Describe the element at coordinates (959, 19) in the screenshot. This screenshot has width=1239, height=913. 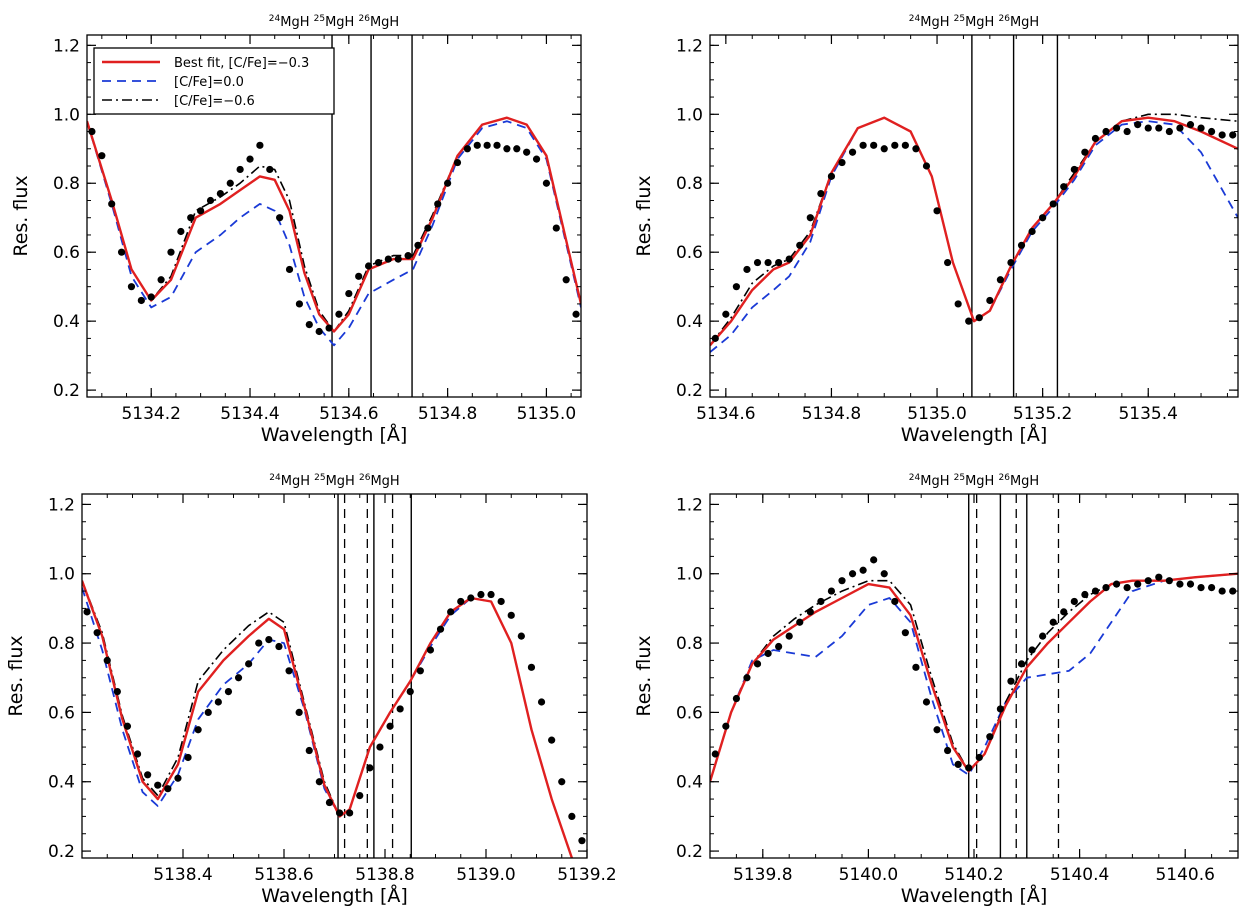
I see `isotope-mass: 25` at that location.